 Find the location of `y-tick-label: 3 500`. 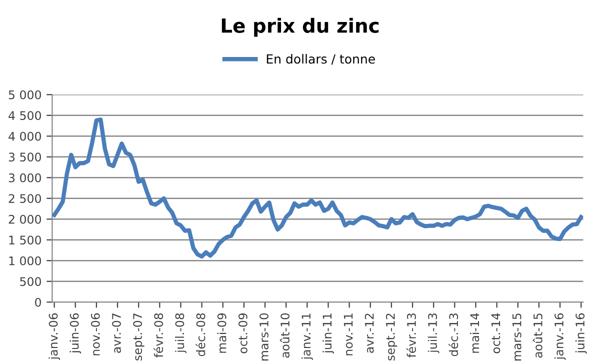

y-tick-label: 3 500 is located at coordinates (24, 157).